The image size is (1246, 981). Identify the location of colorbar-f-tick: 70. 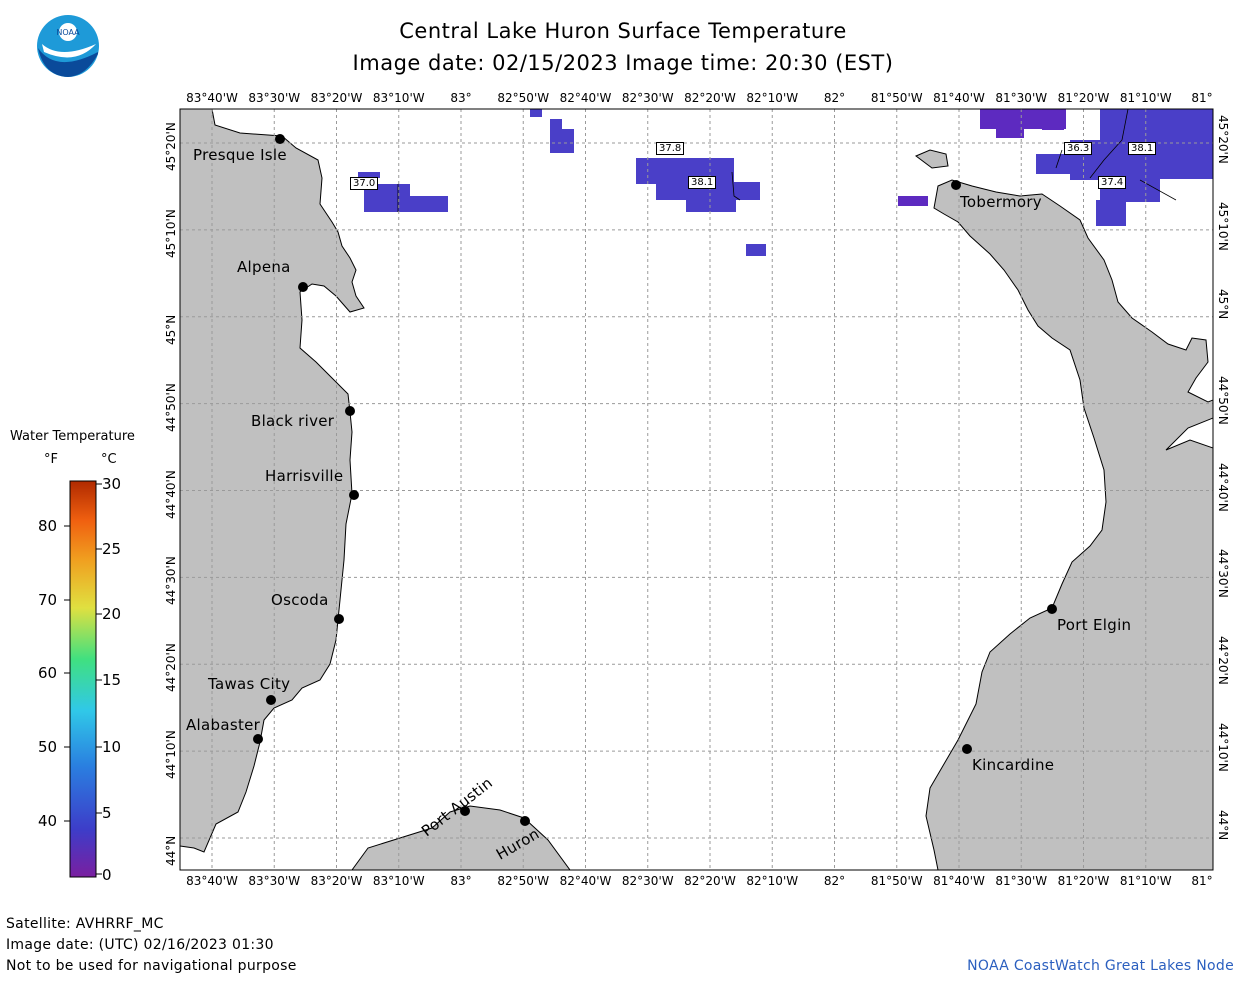
(48, 600).